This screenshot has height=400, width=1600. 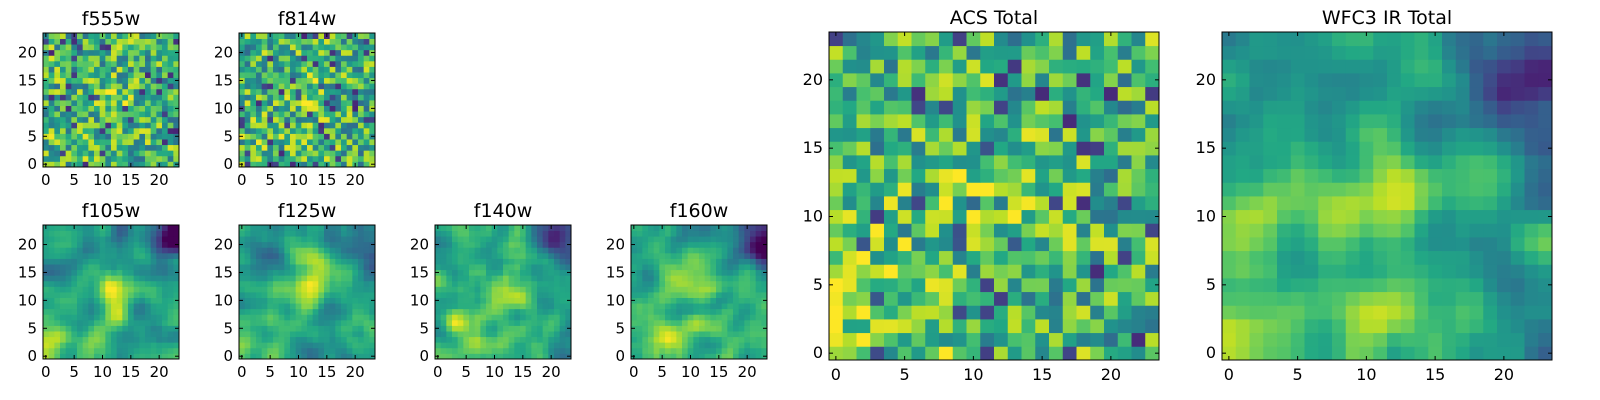 What do you see at coordinates (326, 372) in the screenshot?
I see `x-tick-label: 15` at bounding box center [326, 372].